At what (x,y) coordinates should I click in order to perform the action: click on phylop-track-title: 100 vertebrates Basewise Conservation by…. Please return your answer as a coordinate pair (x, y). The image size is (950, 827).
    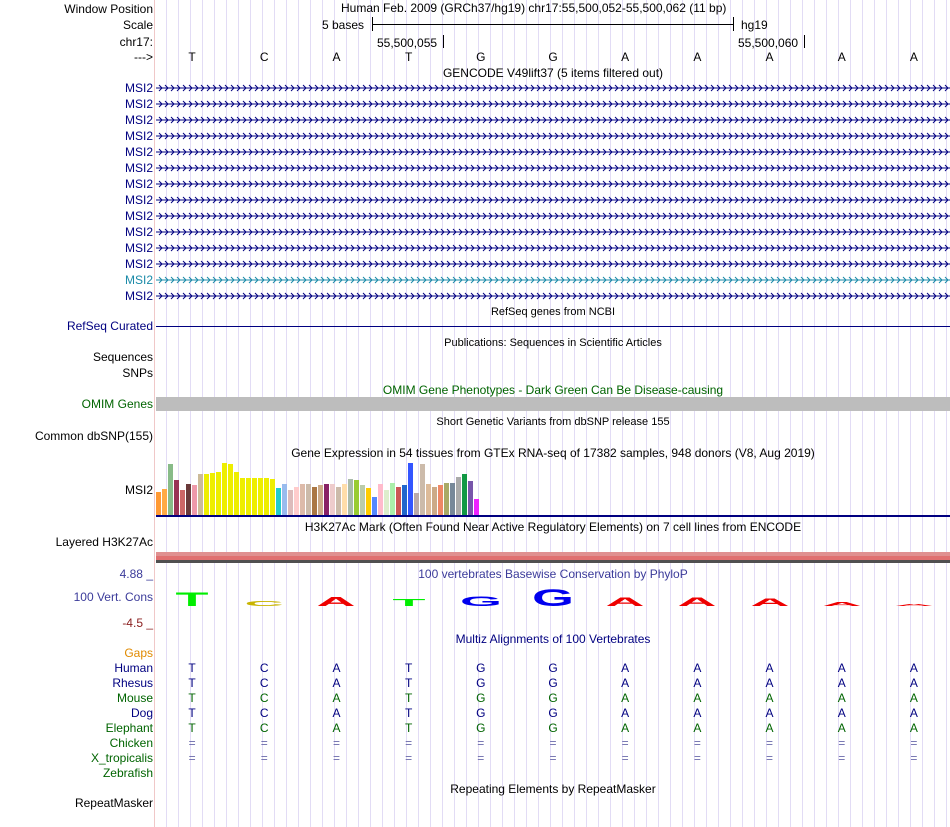
    Looking at the image, I should click on (553, 574).